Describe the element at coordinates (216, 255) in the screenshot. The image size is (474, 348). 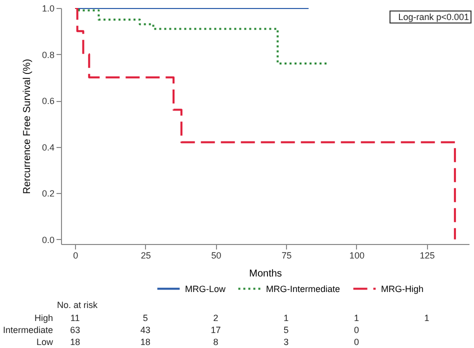
I see `x-tick-label: 50` at that location.